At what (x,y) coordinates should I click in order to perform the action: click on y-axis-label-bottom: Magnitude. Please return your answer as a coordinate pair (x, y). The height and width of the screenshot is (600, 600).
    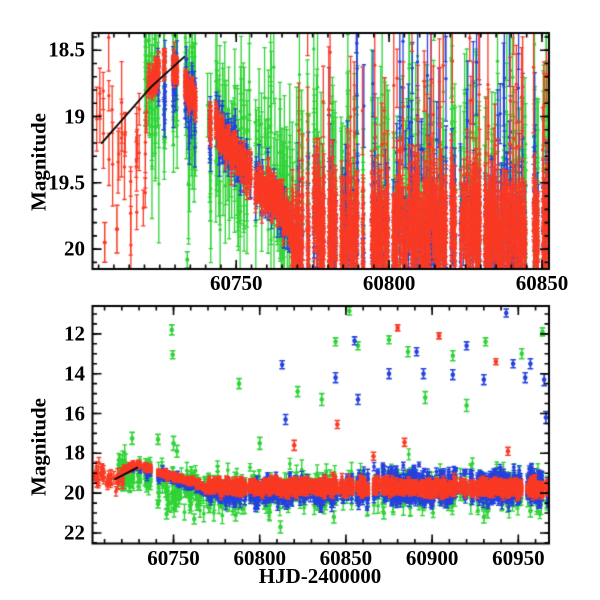
    Looking at the image, I should click on (38, 447).